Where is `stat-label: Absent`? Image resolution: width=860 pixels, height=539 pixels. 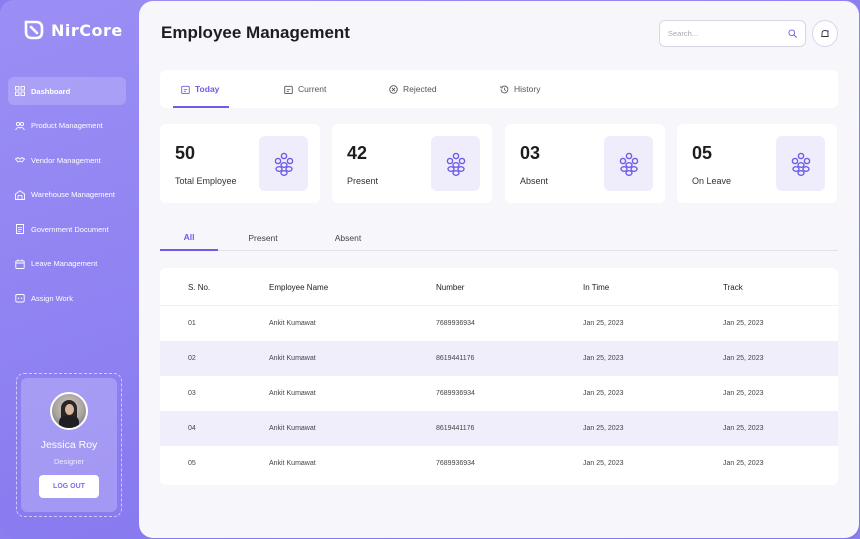
stat-label: Absent is located at coordinates (534, 181).